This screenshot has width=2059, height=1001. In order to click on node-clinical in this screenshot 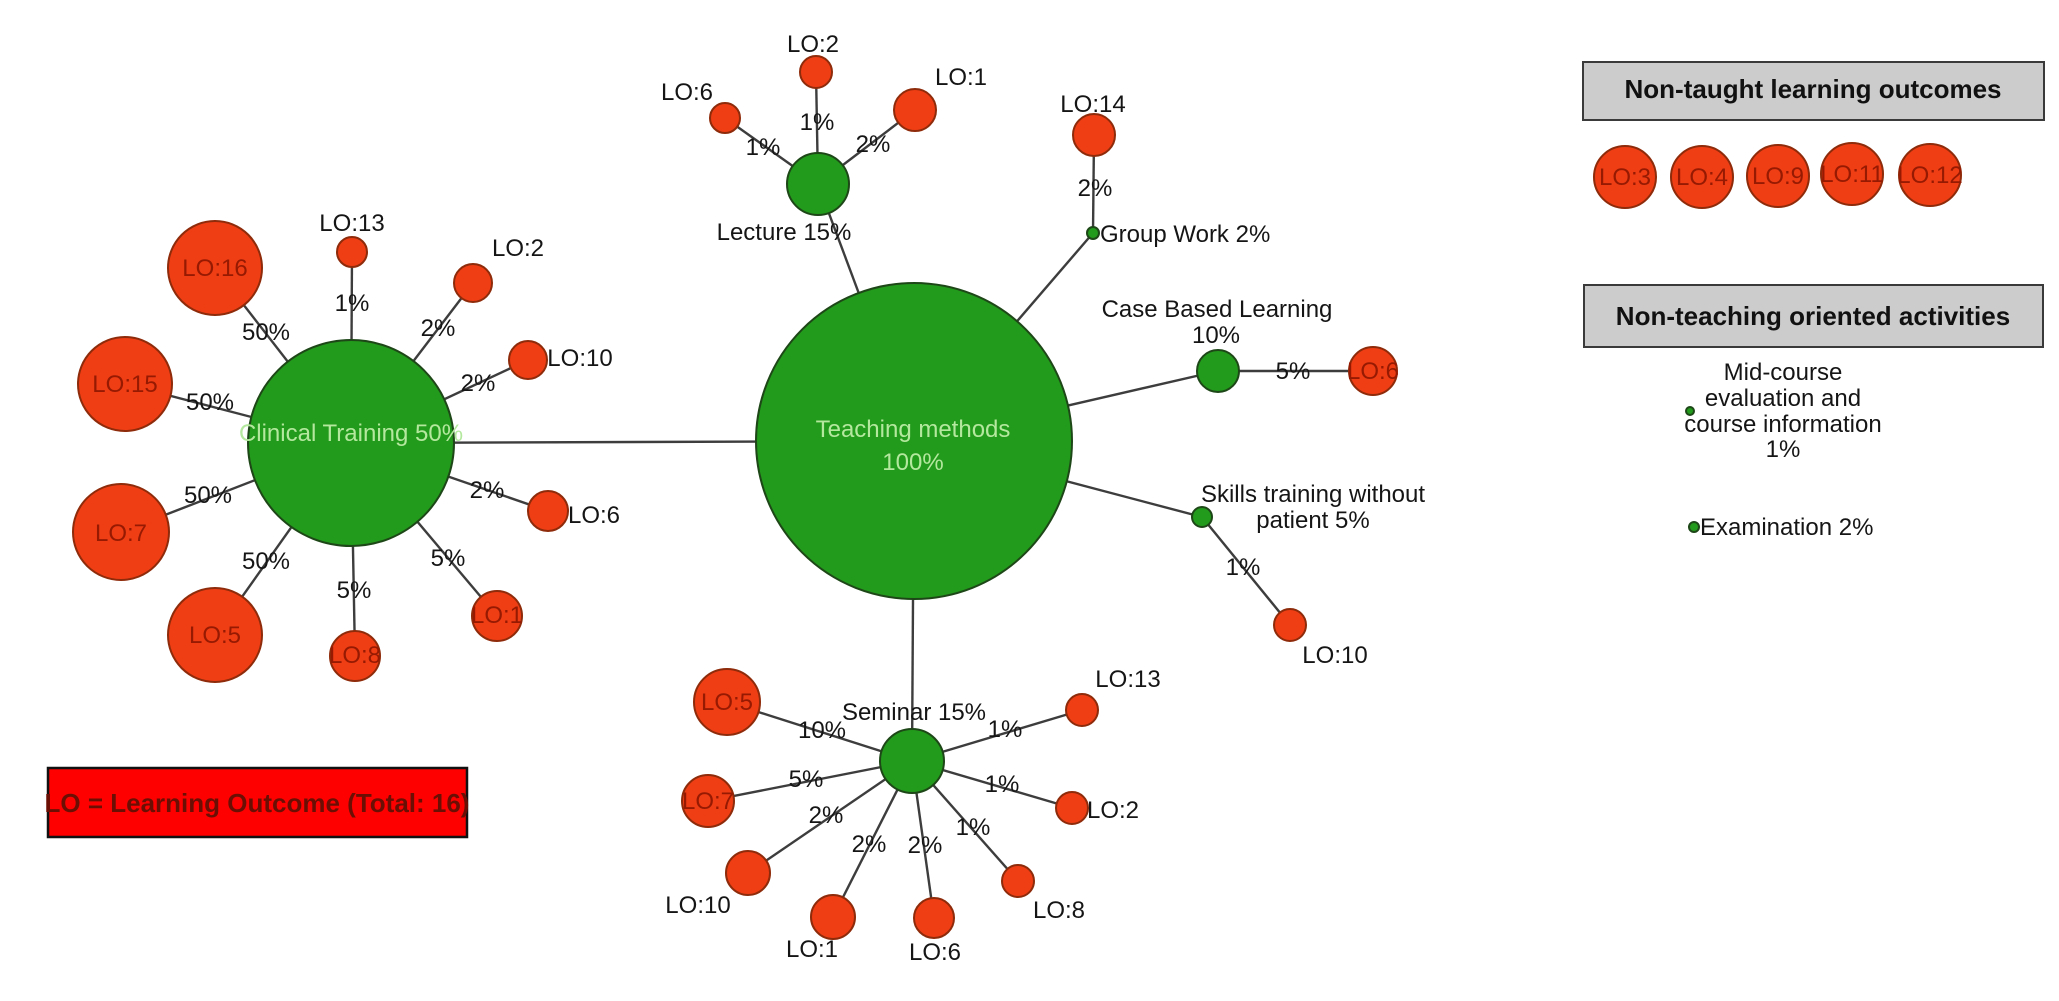, I will do `click(351, 443)`.